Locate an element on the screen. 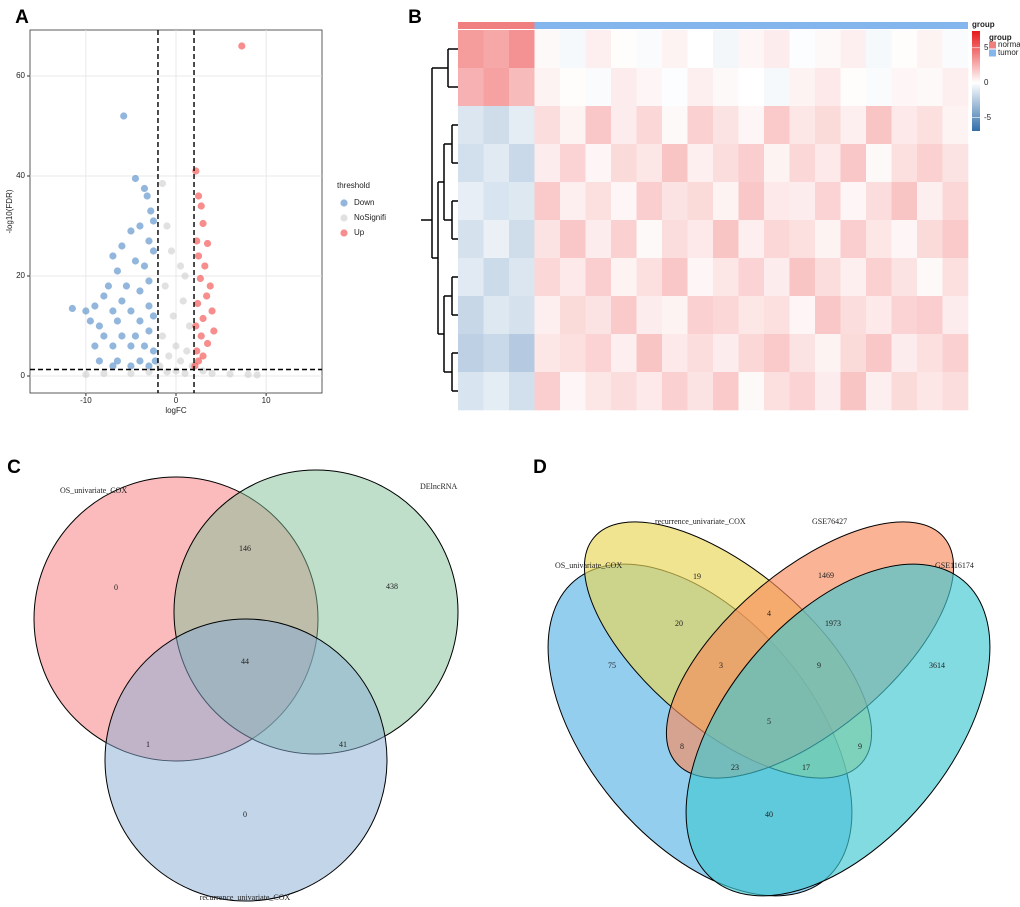  region-count: 3614 is located at coordinates (937, 665).